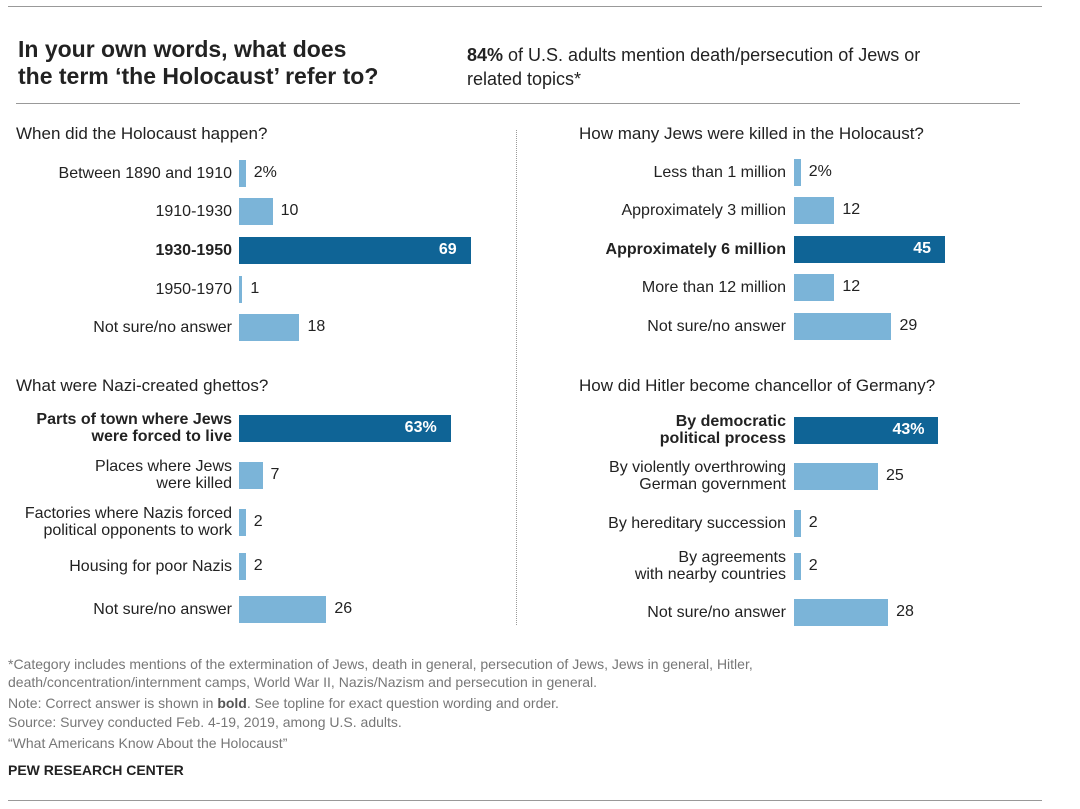 The image size is (1080, 809). I want to click on category-label: 1930-1950, so click(193, 250).